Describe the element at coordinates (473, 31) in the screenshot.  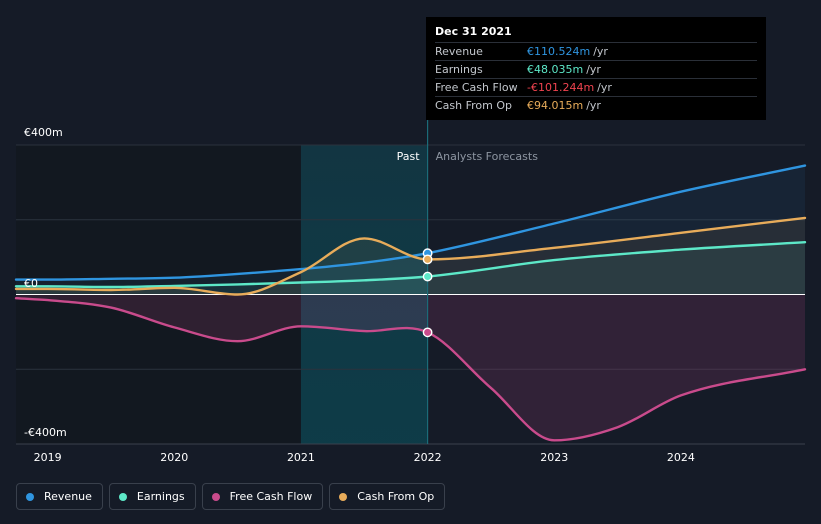
I see `tooltip-date: Dec 31 2021` at that location.